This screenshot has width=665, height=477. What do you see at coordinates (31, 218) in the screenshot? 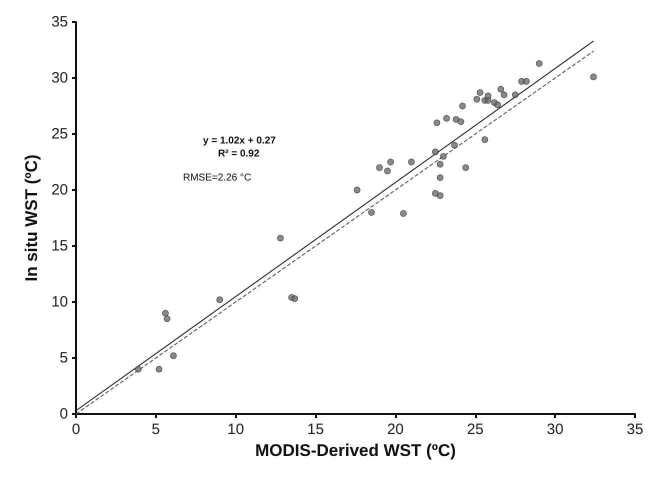
I see `y-axis-title: In situ WST (ºC)` at bounding box center [31, 218].